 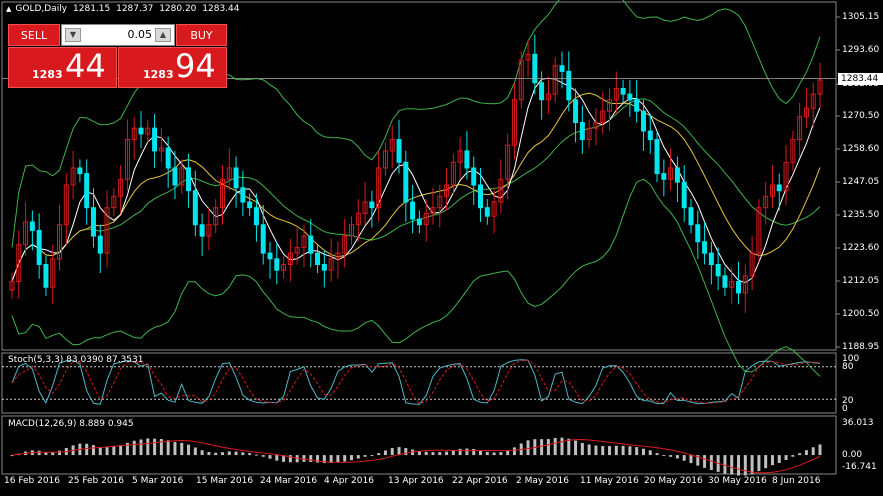 I want to click on ask-price-box: 1283 94, so click(x=172, y=67).